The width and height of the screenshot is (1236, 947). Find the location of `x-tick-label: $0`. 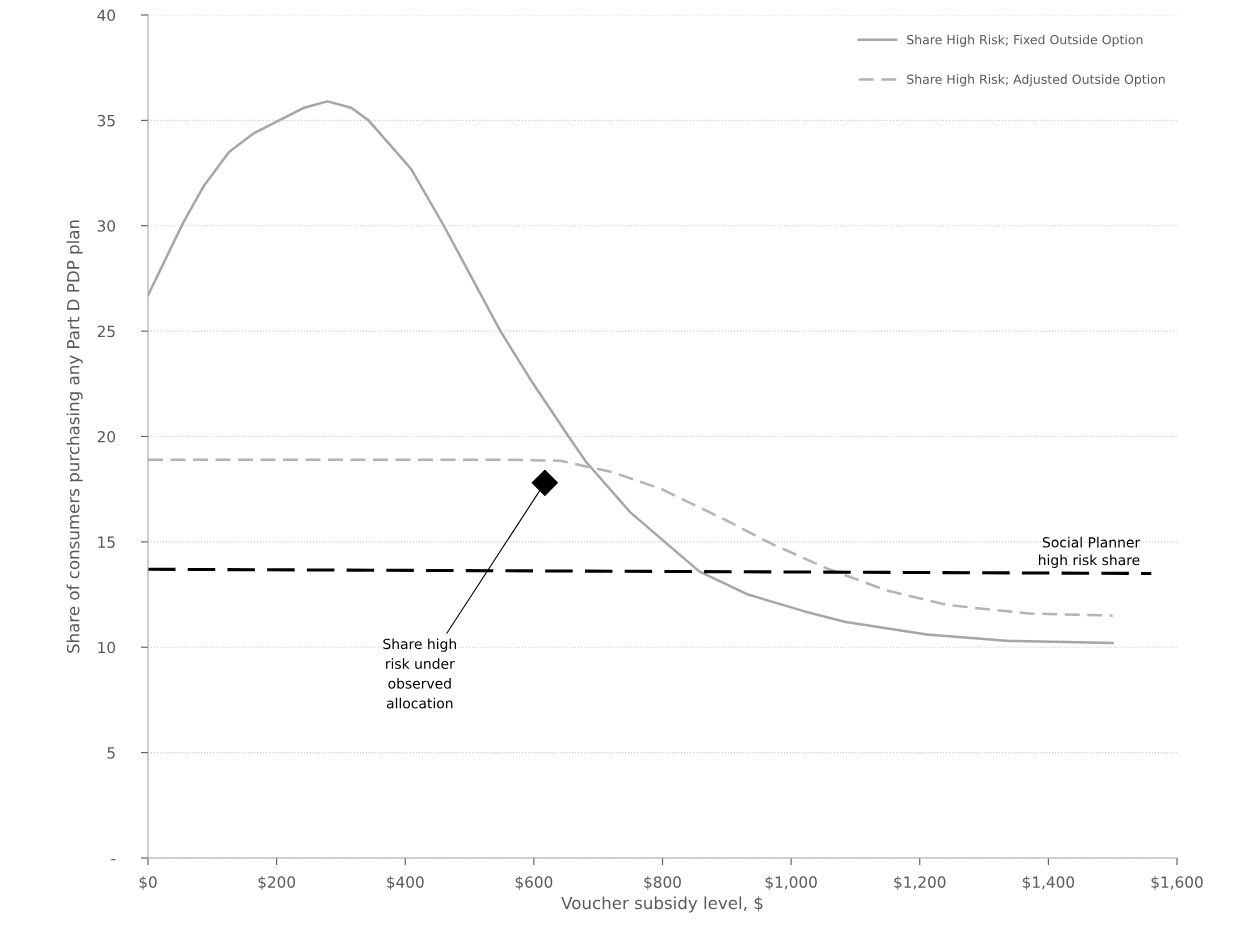

x-tick-label: $0 is located at coordinates (148, 883).